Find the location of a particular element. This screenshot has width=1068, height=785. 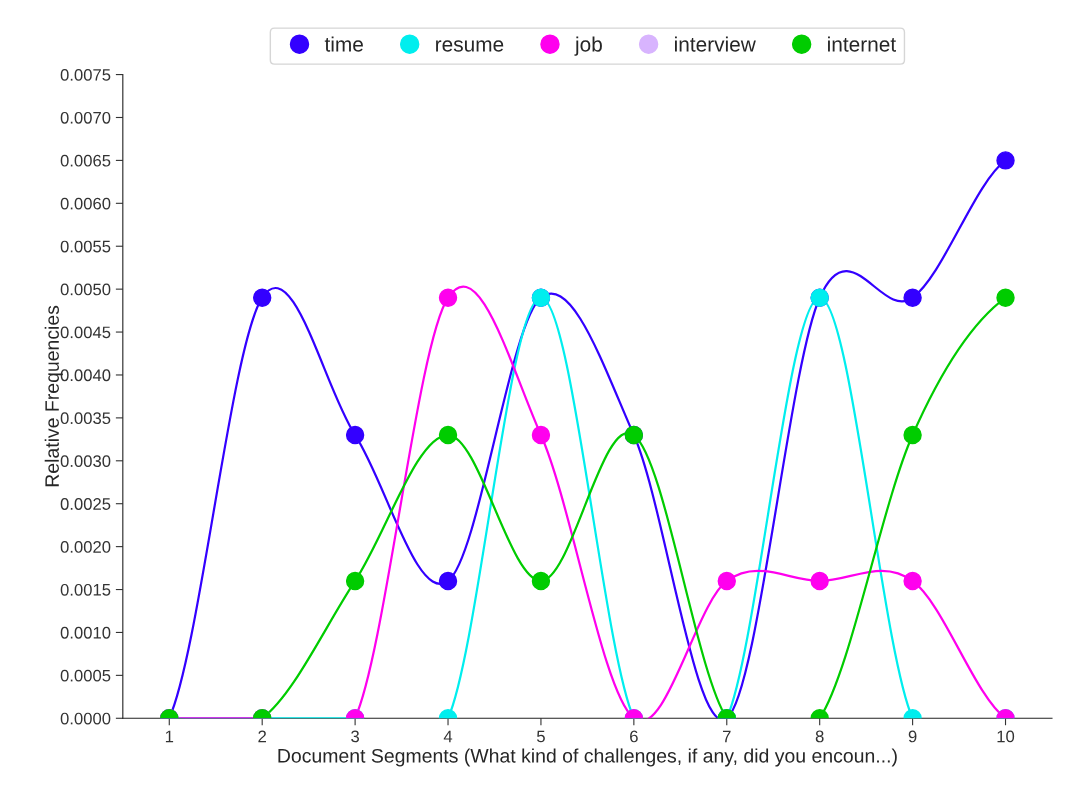

y-tick-label: 0.0070 is located at coordinates (85, 117).